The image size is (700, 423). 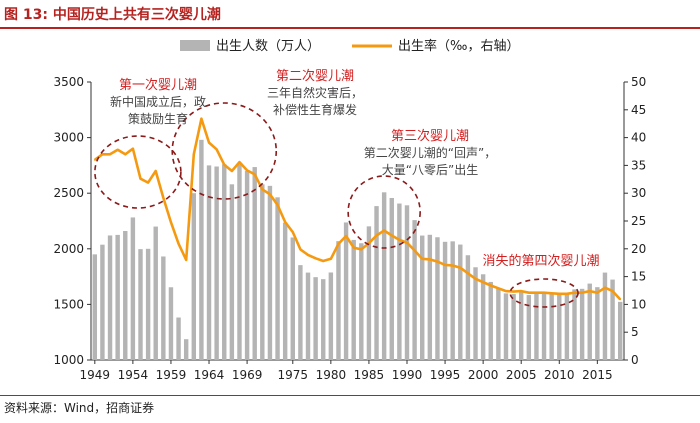 What do you see at coordinates (157, 119) in the screenshot?
I see `annotation-boom1-line2: 策鼓励生育` at bounding box center [157, 119].